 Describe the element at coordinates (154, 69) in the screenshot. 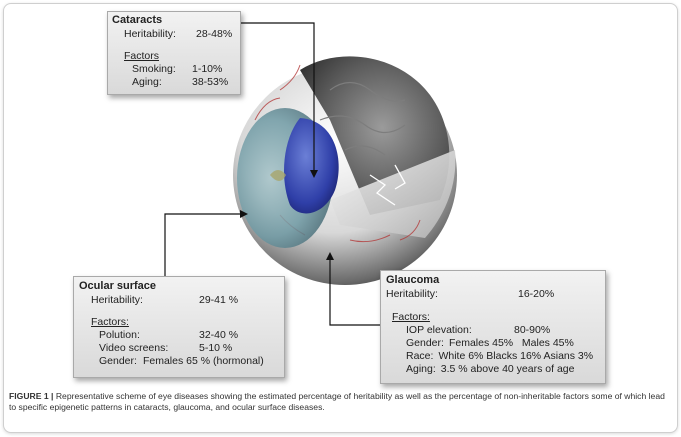

I see `cataracts-factor-label: Smoking:` at that location.